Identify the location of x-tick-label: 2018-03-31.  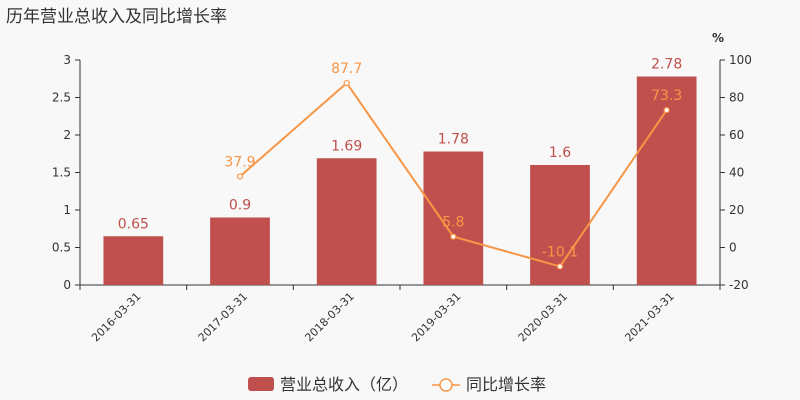
(329, 317).